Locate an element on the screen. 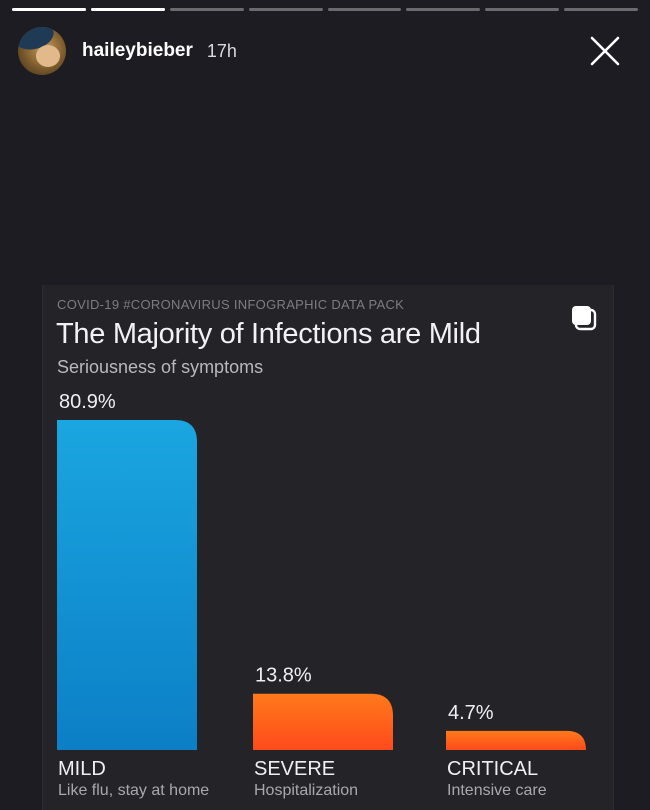  chart-title: The Majority of Infections are Mild is located at coordinates (268, 334).